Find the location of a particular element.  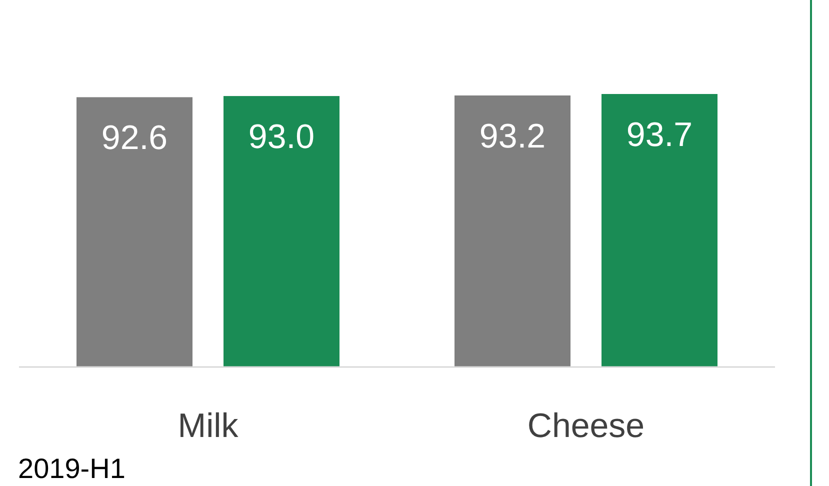

data-label: 93.2 is located at coordinates (512, 136).